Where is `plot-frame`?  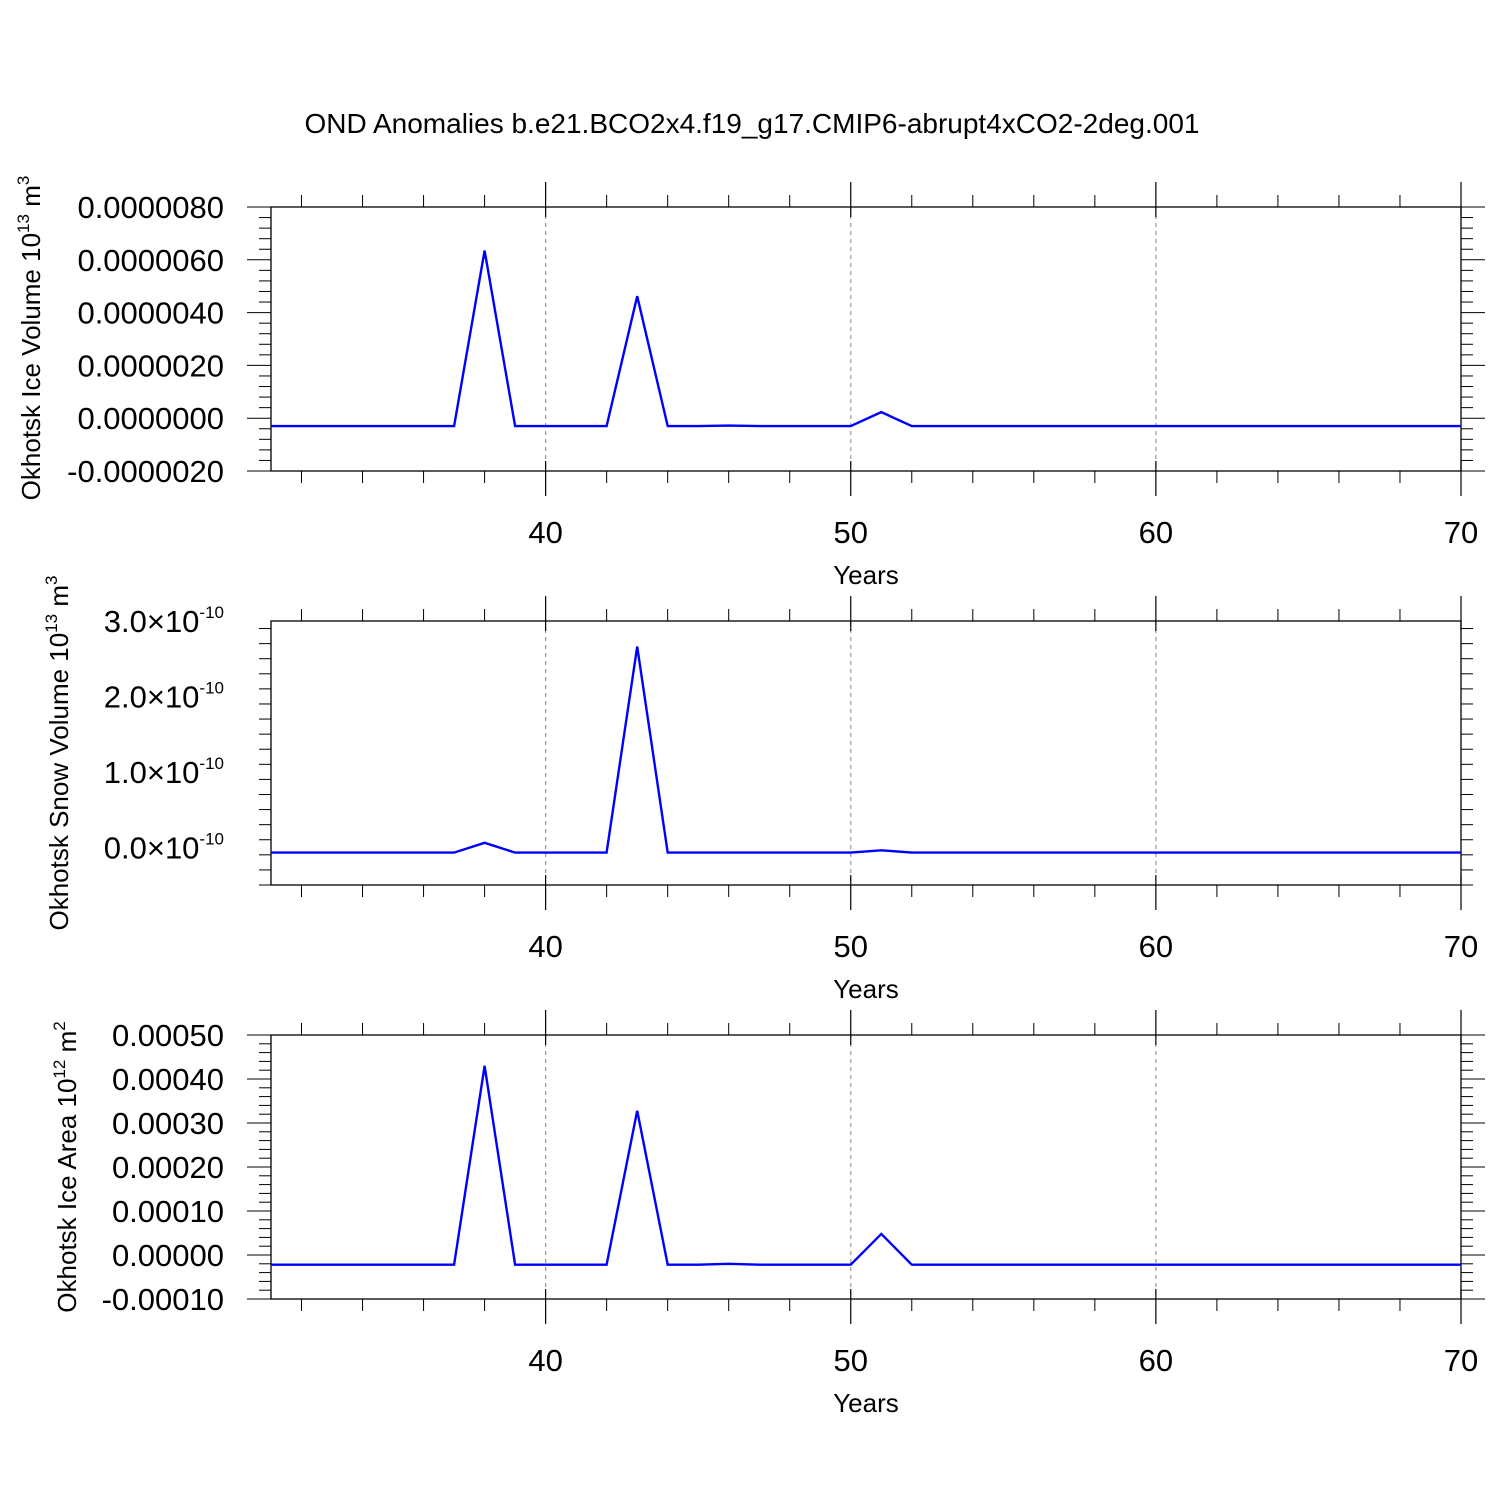 plot-frame is located at coordinates (866, 339).